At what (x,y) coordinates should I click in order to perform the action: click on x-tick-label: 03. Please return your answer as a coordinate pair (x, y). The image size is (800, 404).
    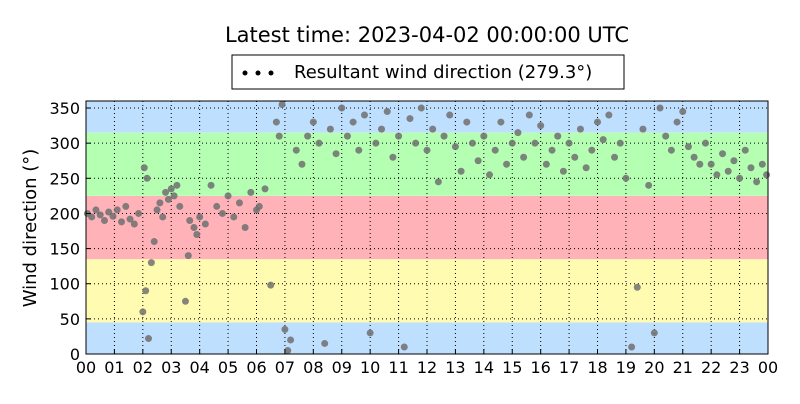
    Looking at the image, I should click on (171, 367).